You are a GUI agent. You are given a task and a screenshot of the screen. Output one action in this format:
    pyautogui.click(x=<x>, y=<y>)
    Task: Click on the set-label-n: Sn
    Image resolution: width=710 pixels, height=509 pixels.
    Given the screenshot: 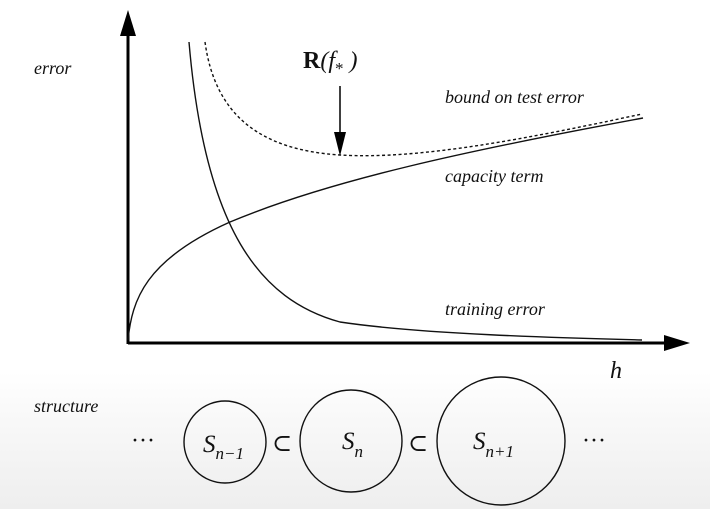 What is the action you would take?
    pyautogui.click(x=352, y=444)
    